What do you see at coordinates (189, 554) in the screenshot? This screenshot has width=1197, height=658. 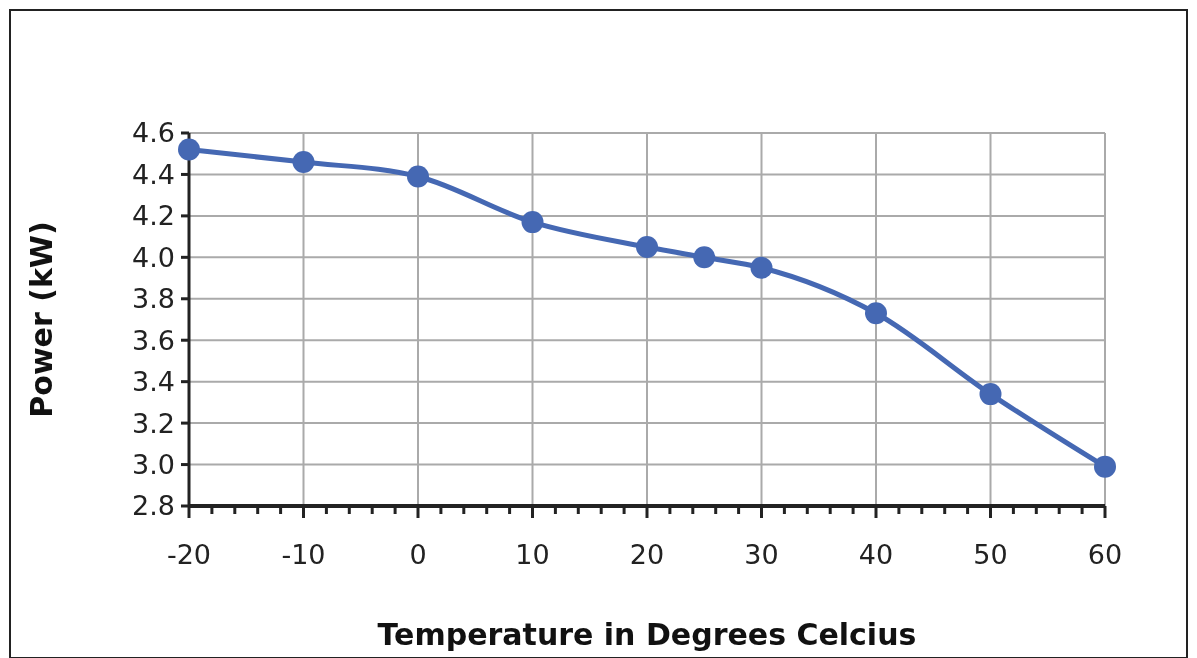 I see `x-tick-label: -20` at bounding box center [189, 554].